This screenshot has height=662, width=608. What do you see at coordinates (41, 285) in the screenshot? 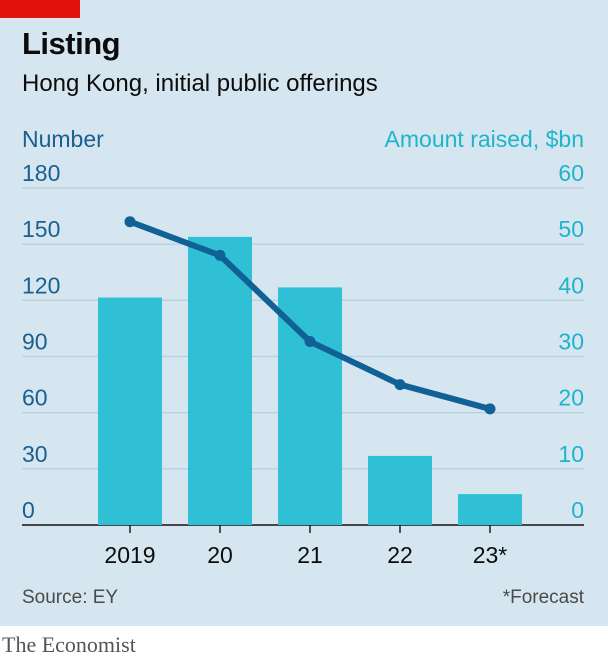
I see `left-tick-label: 120` at bounding box center [41, 285].